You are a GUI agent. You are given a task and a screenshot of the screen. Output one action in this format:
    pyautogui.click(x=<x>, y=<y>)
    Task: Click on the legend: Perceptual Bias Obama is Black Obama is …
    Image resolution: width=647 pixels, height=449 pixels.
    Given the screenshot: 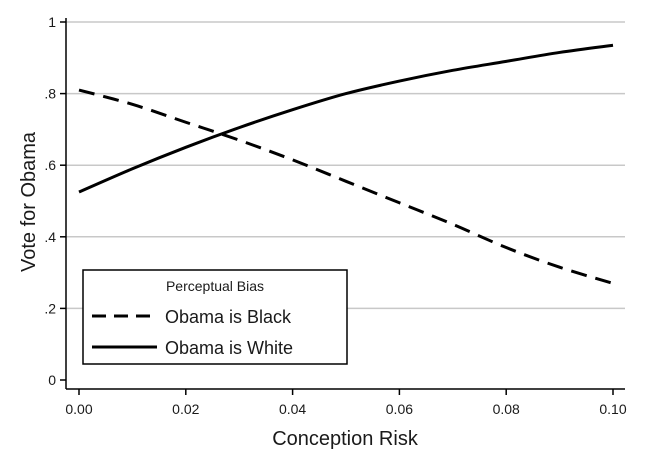 What is the action you would take?
    pyautogui.click(x=215, y=317)
    